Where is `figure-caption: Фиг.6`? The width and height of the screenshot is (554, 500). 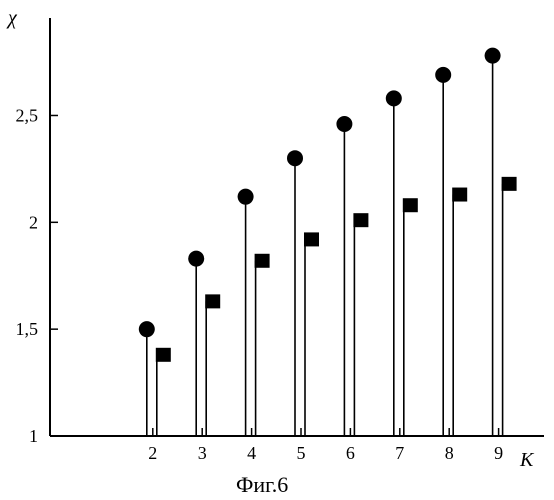
figure-caption: Фиг.6 is located at coordinates (262, 484).